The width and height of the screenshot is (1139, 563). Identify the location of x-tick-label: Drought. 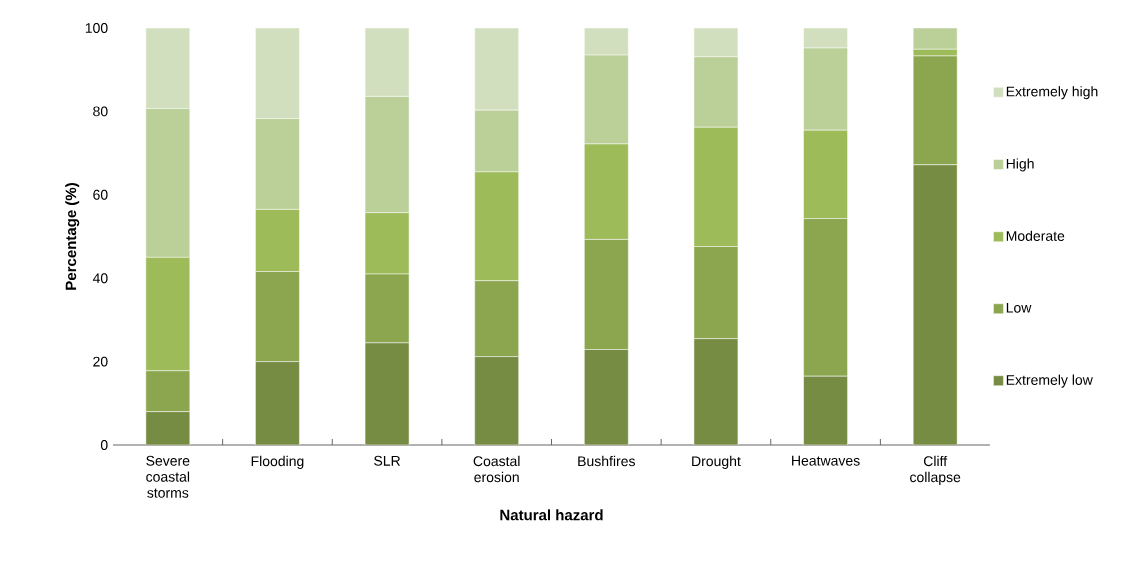
(716, 462).